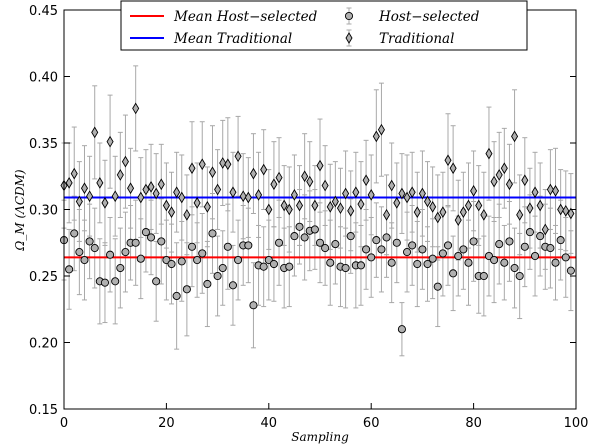  Describe the element at coordinates (320, 437) in the screenshot. I see `x-axis-title: Sampling` at that location.